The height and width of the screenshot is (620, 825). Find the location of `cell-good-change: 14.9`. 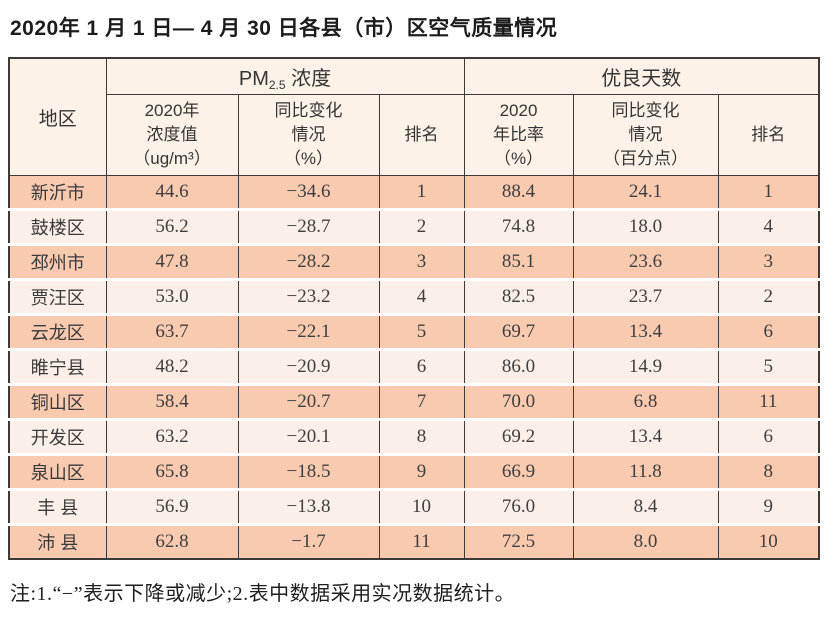

cell-good-change: 14.9 is located at coordinates (645, 366).